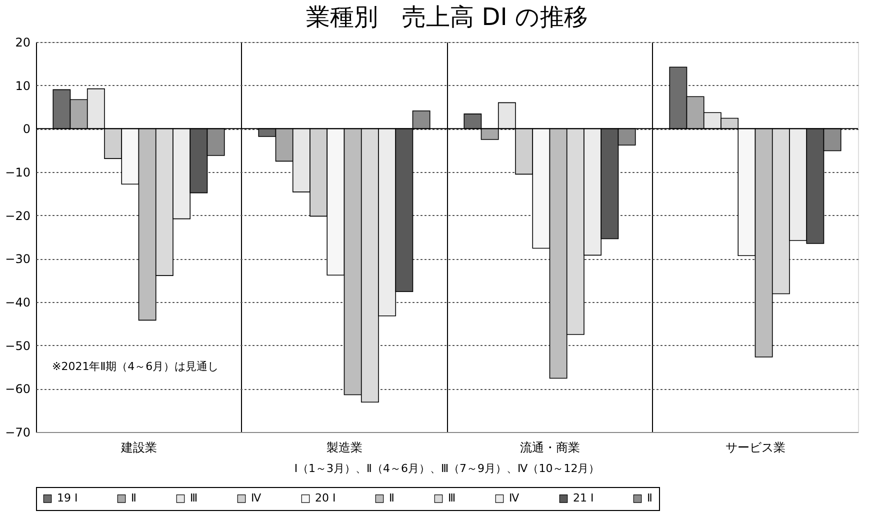  I want to click on y-tick-label: −50, so click(17, 345).